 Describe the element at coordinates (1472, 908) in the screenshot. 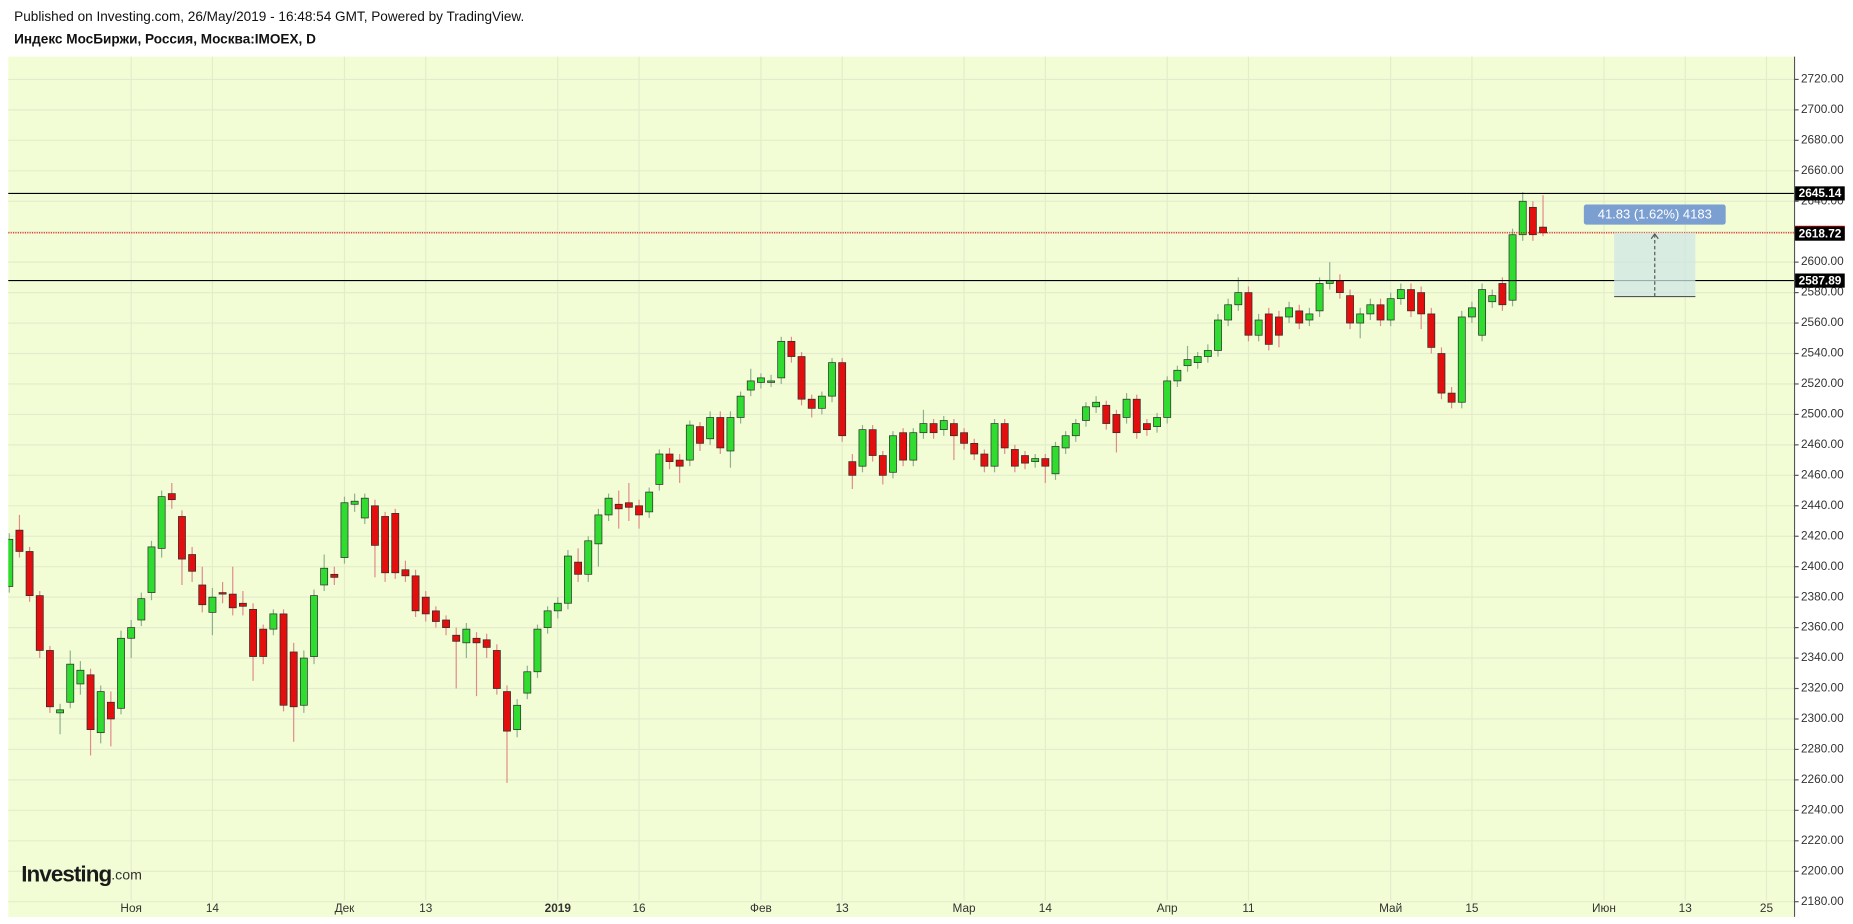

I see `x-tick-label: 15` at that location.